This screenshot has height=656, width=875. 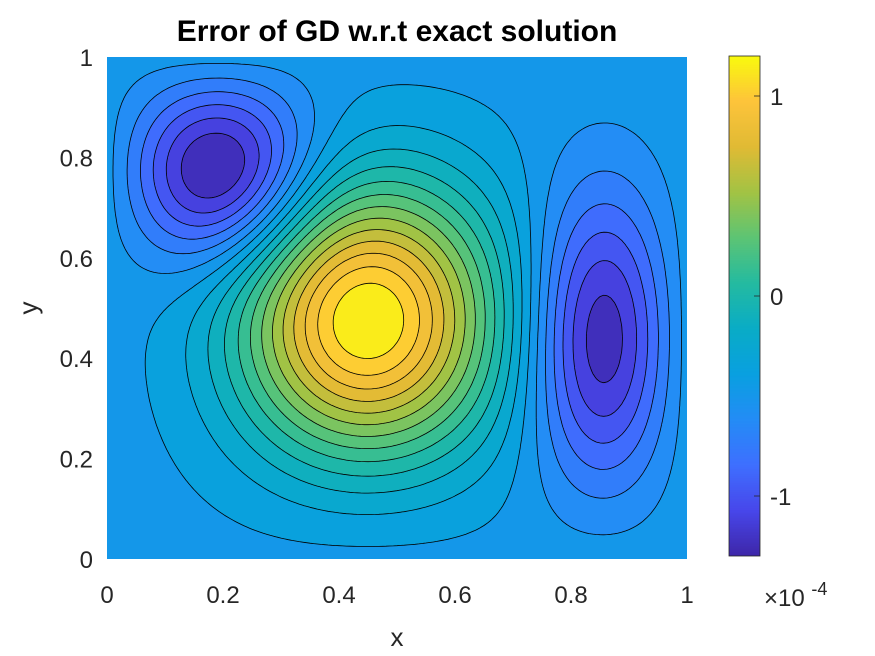 What do you see at coordinates (397, 637) in the screenshot?
I see `x-axis-label: x` at bounding box center [397, 637].